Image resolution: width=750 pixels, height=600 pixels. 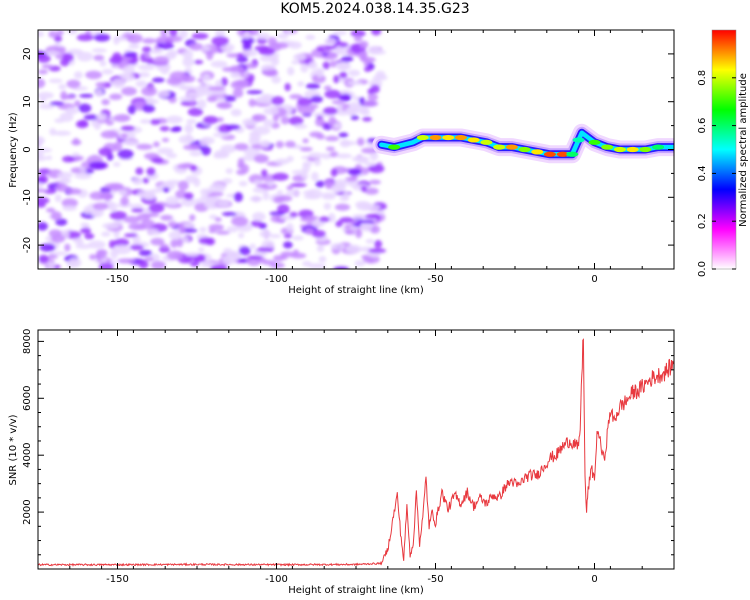 What do you see at coordinates (13, 150) in the screenshot?
I see `spectrogram-y-label: Frequency (Hz)` at bounding box center [13, 150].